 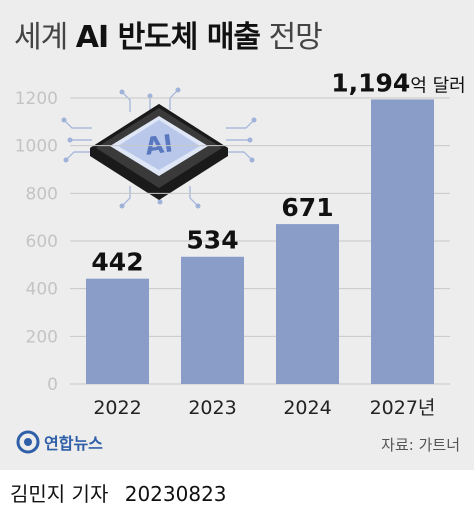 I want to click on ai-chip-illustration: AI, so click(x=159, y=148).